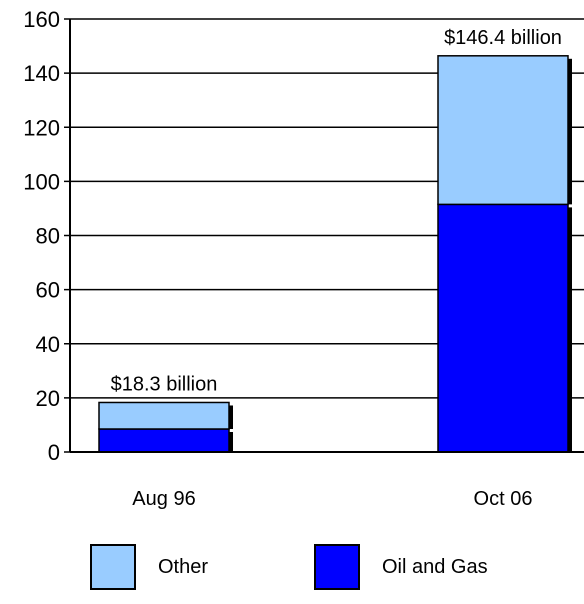 The width and height of the screenshot is (584, 604). I want to click on y-tick-label-40: 40, so click(48, 344).